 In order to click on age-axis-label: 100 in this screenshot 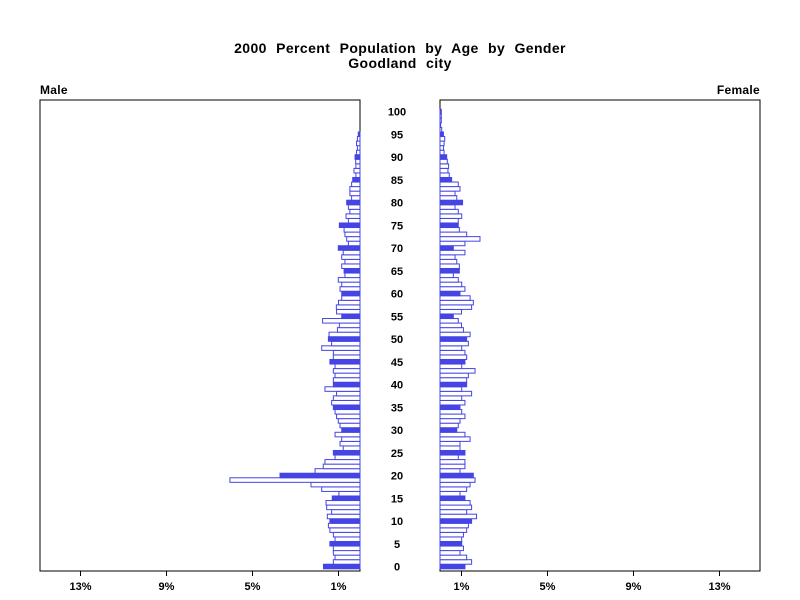, I will do `click(397, 113)`.